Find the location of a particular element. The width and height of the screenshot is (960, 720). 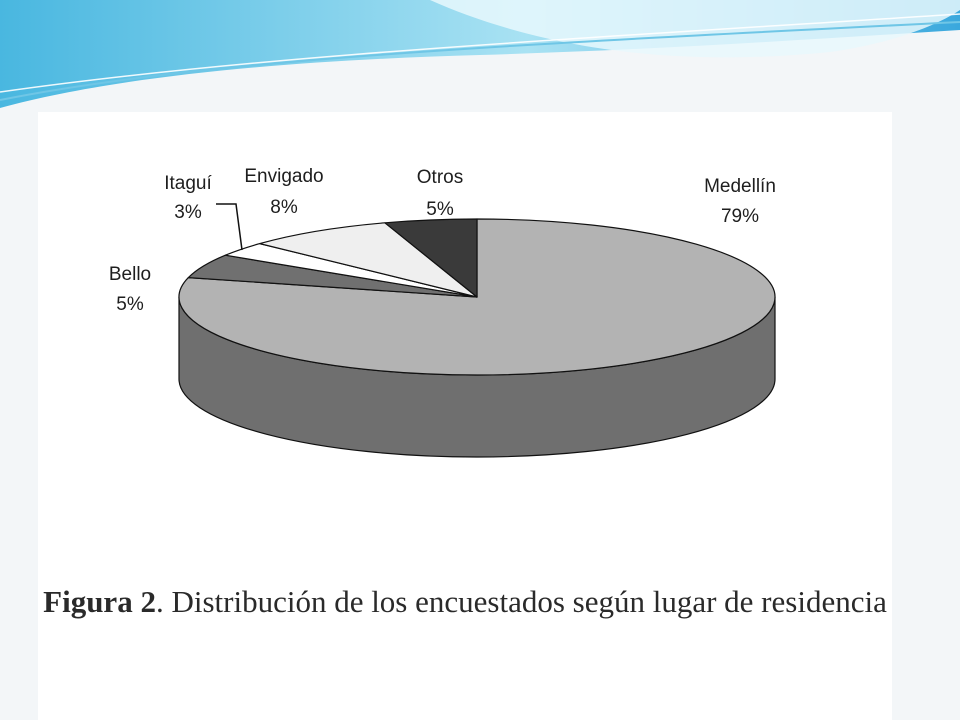

pie-tops is located at coordinates (477, 297).